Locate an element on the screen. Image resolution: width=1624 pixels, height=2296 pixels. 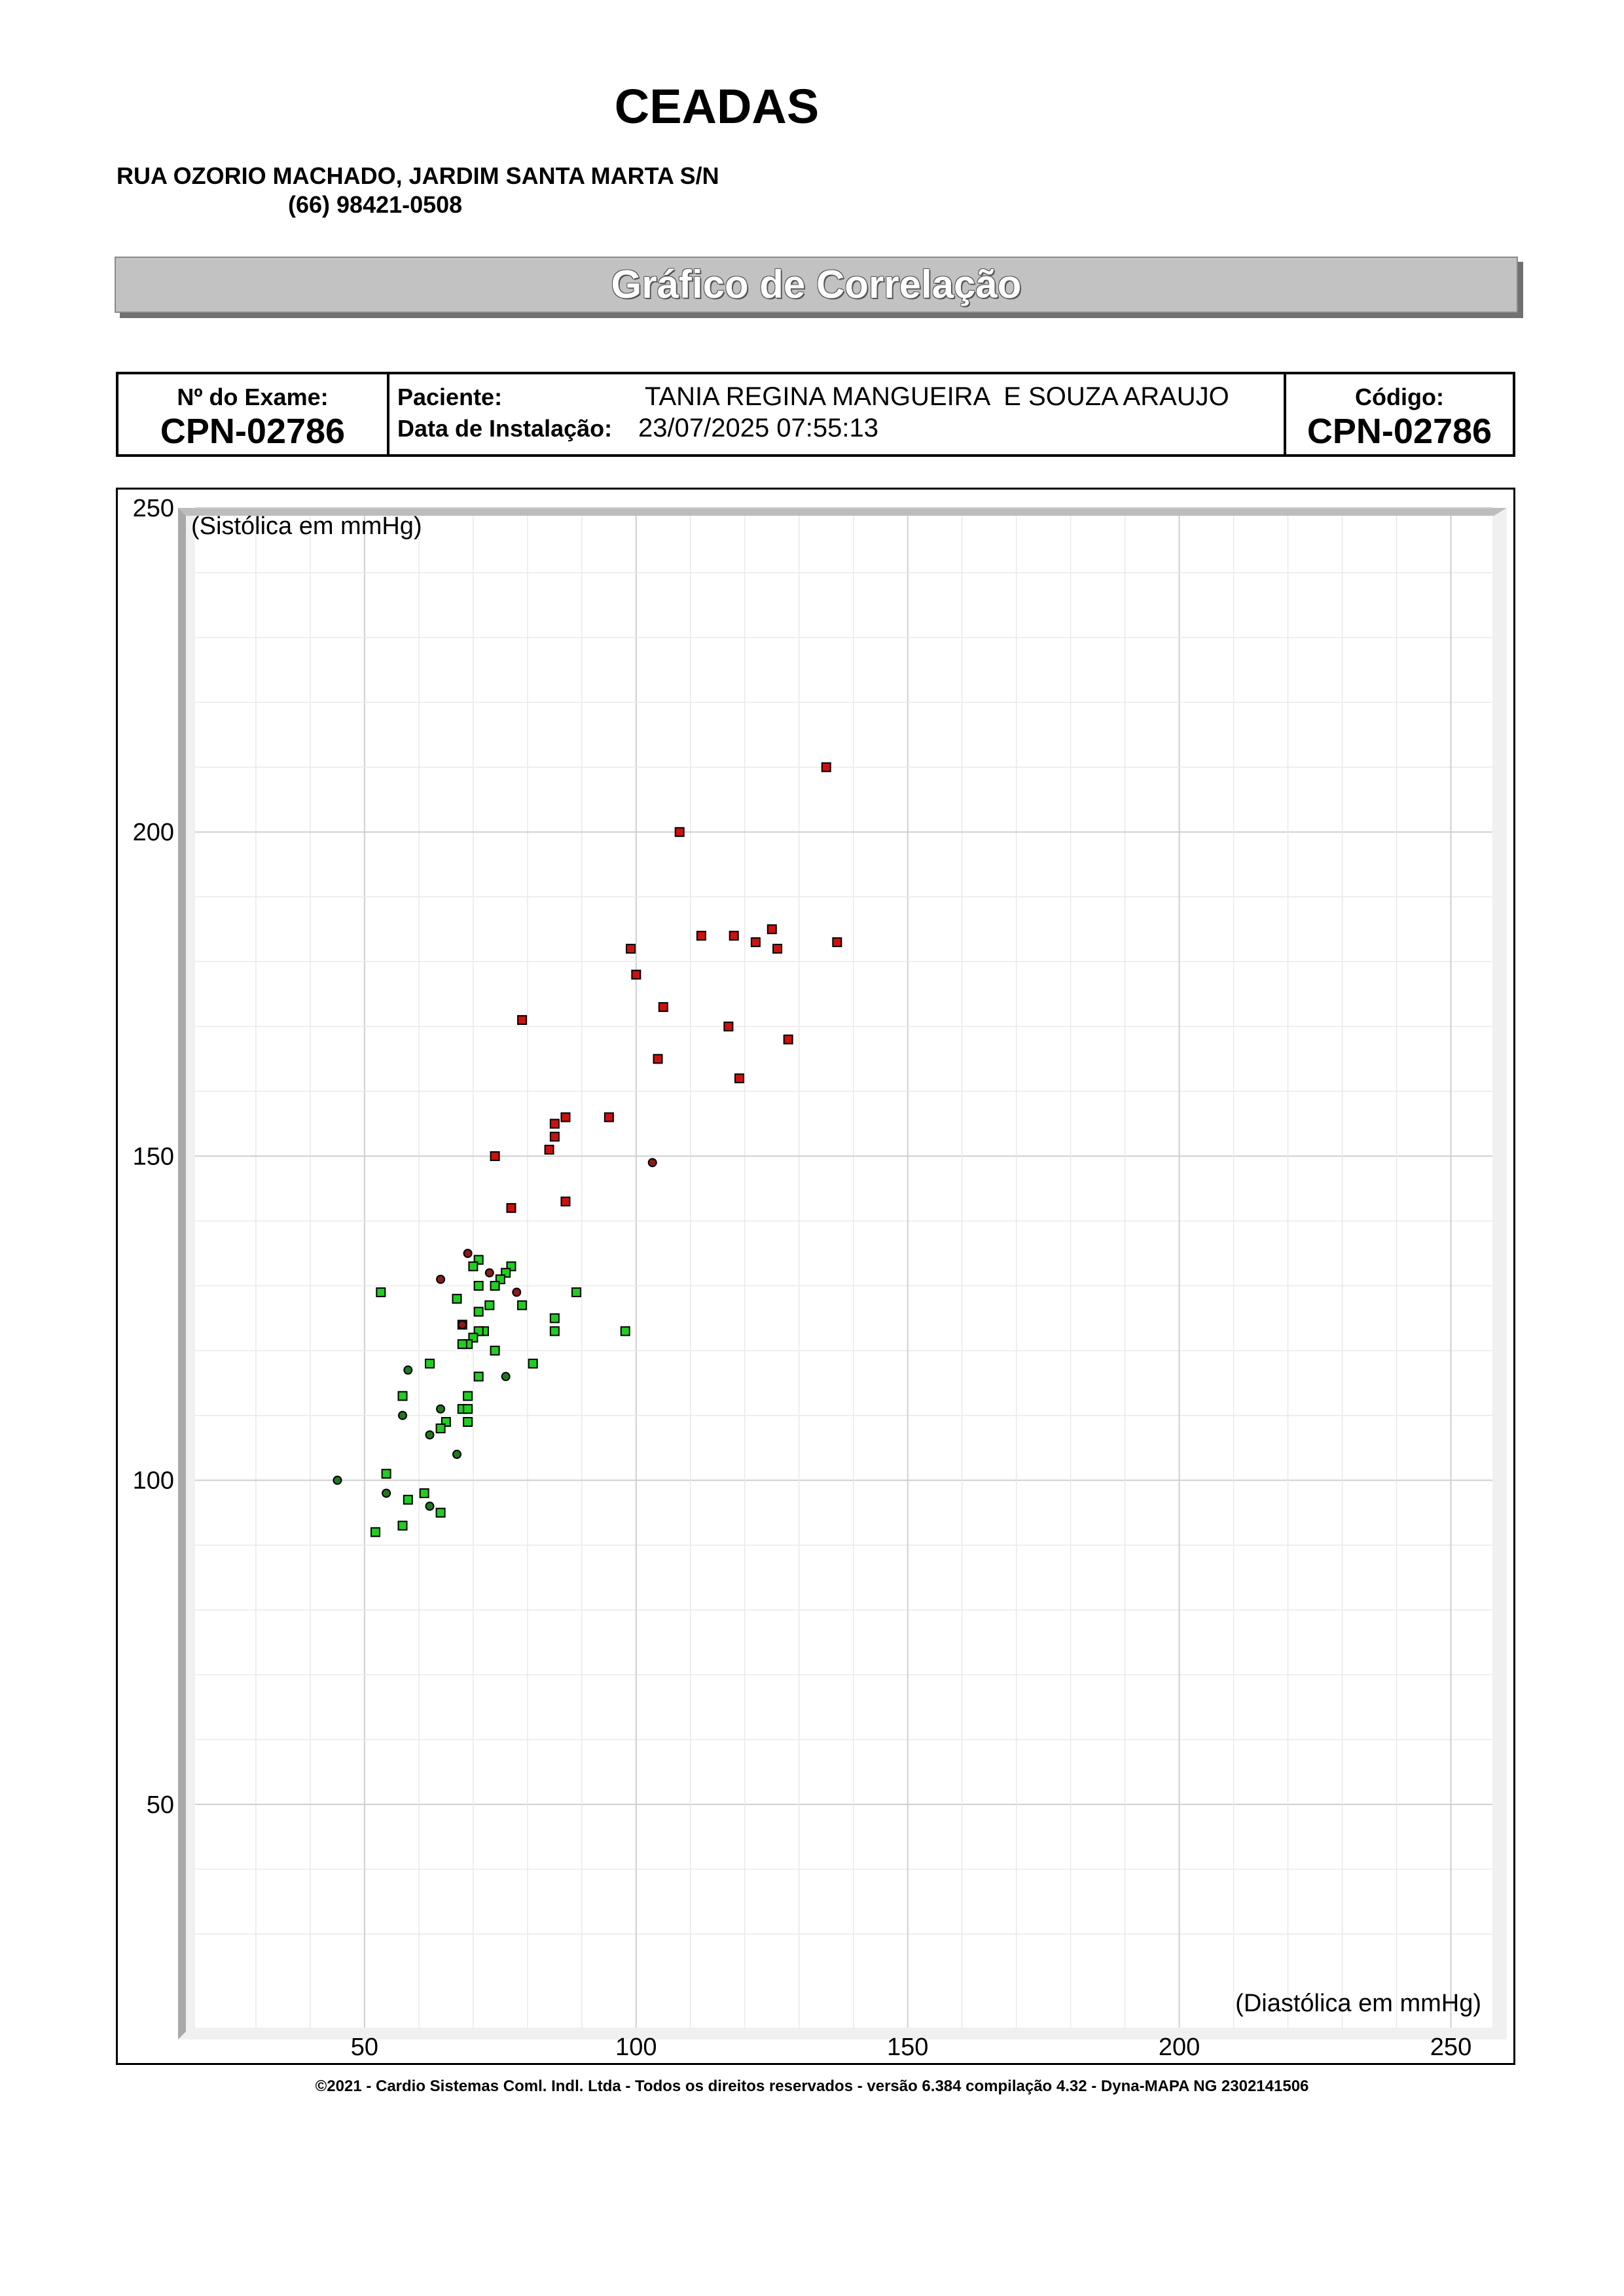
x-tick-label: 100 is located at coordinates (636, 2047).